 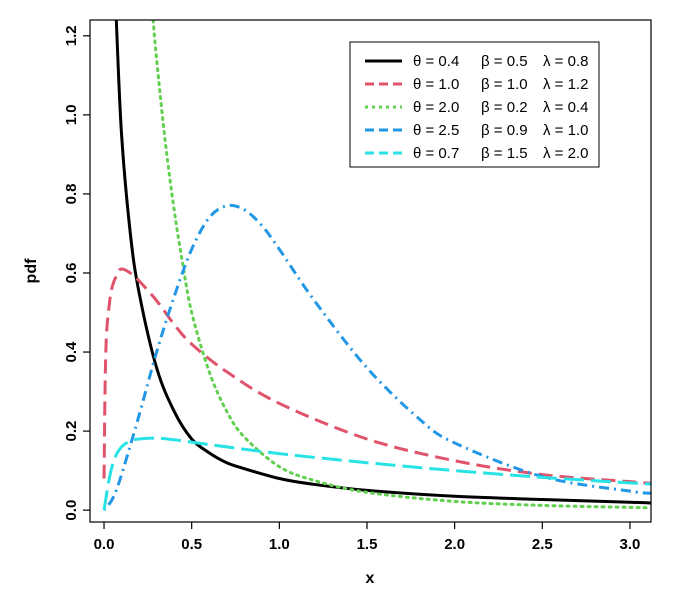 What do you see at coordinates (71, 35) in the screenshot?
I see `y-tick-label: 1.2` at bounding box center [71, 35].